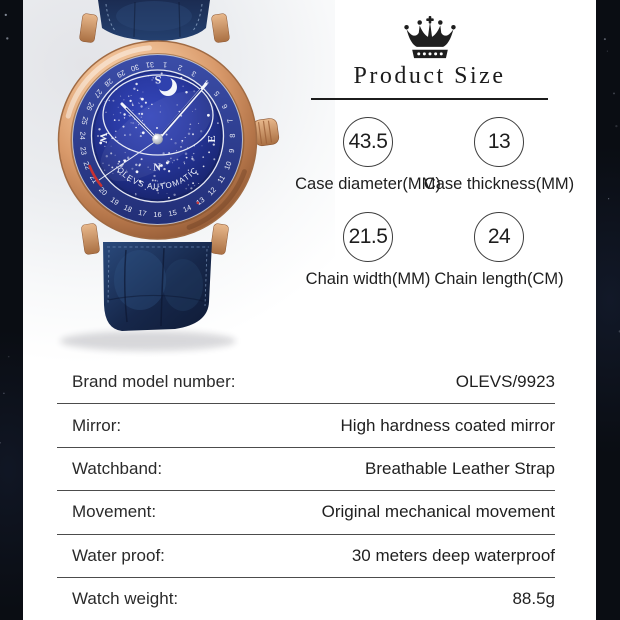  What do you see at coordinates (158, 115) in the screenshot?
I see `orbit-ring` at bounding box center [158, 115].